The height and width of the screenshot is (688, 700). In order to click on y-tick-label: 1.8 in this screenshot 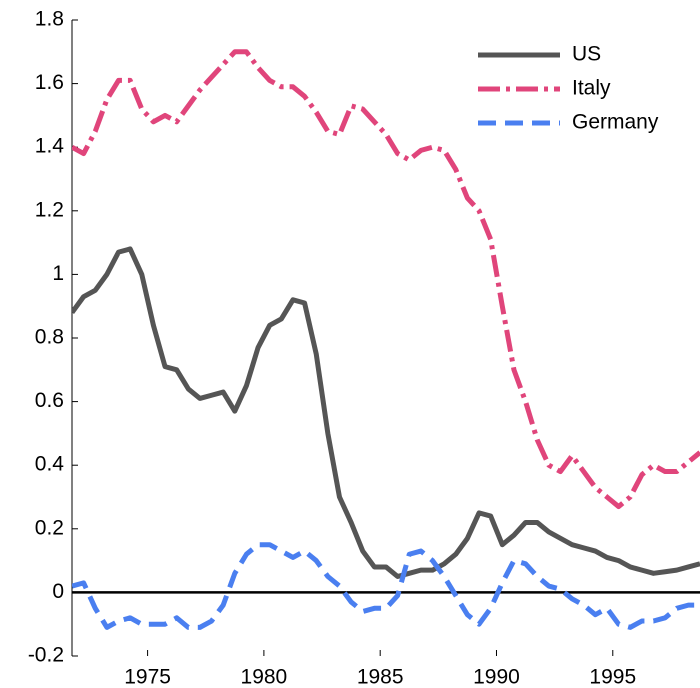, I will do `click(49, 19)`.